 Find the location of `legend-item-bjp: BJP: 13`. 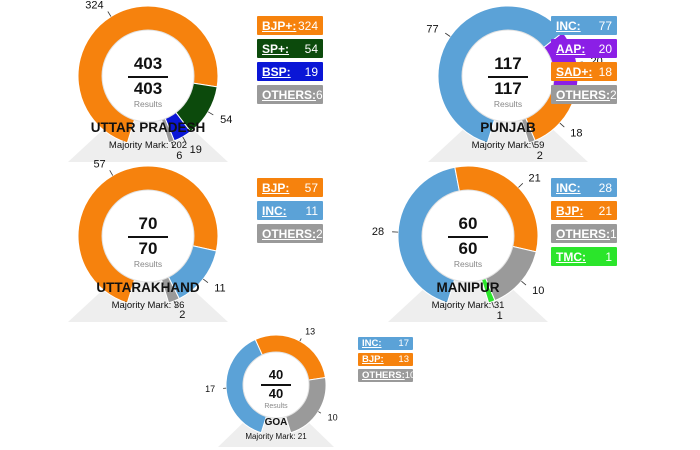

legend-item-bjp: BJP: 13 is located at coordinates (385, 359).